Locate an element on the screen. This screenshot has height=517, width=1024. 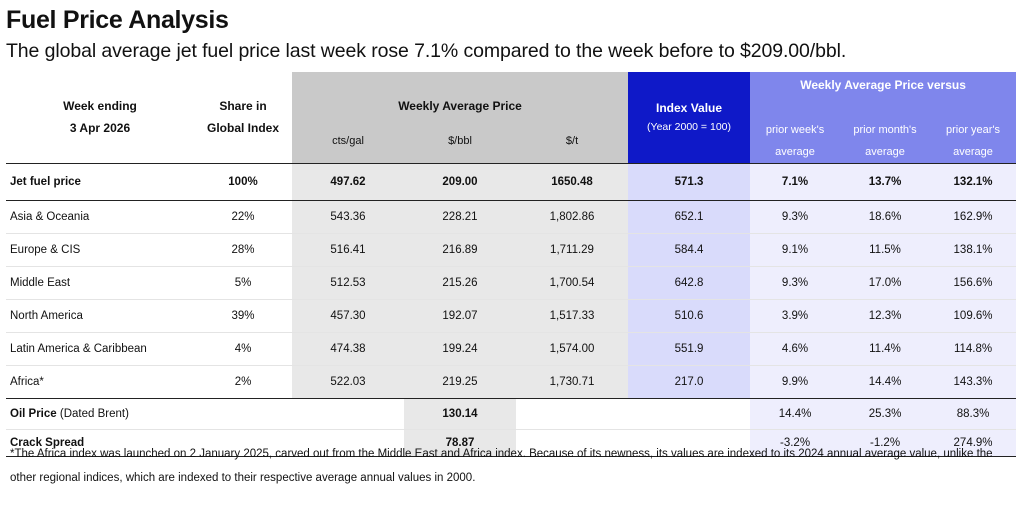
row-label: Africa* is located at coordinates (100, 382).